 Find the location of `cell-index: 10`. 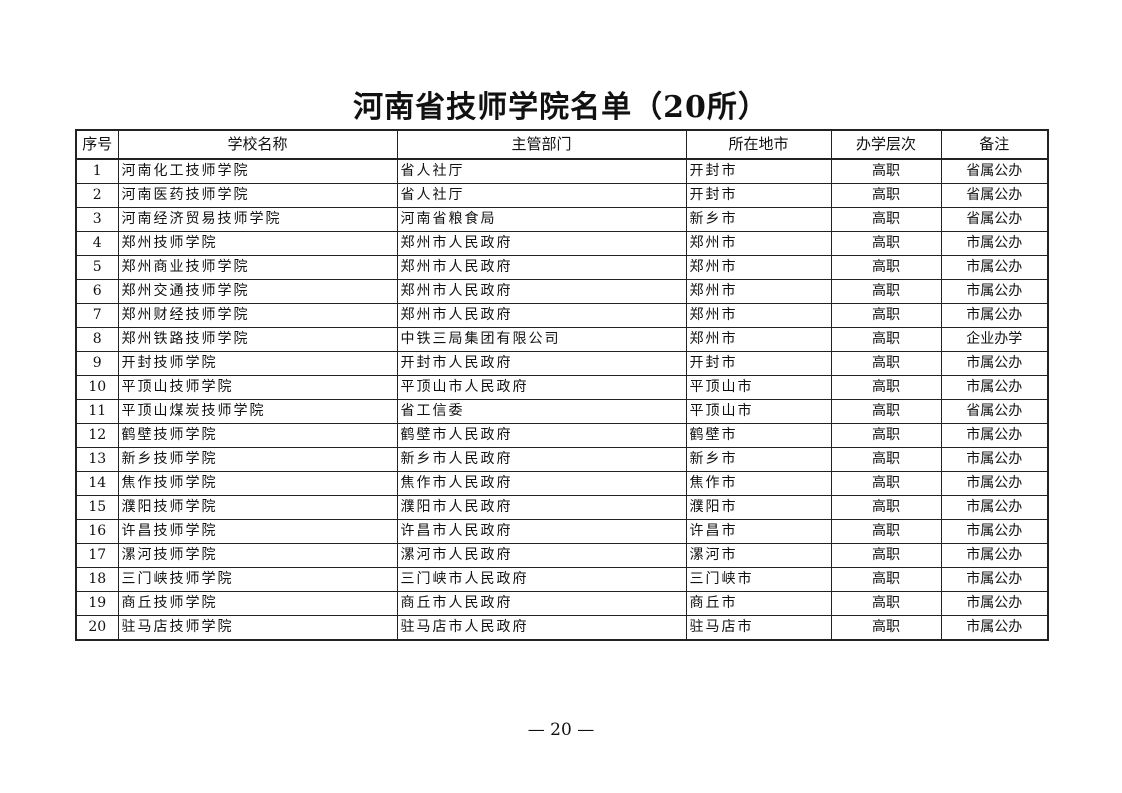

cell-index: 10 is located at coordinates (97, 387).